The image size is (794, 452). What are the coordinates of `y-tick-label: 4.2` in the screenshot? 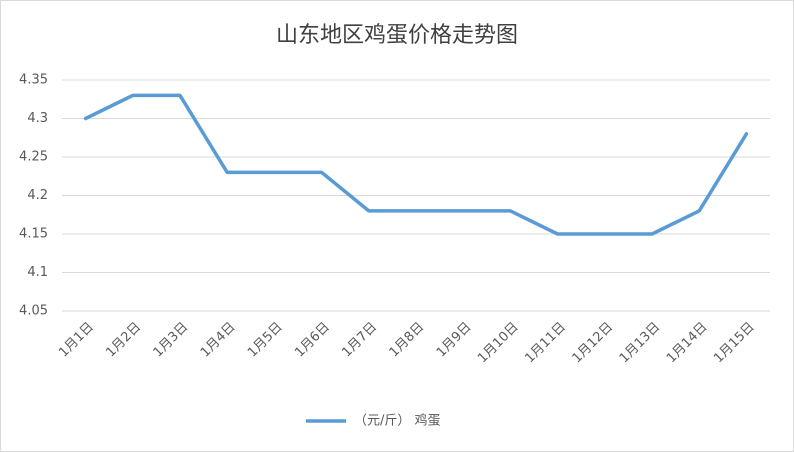 It's located at (37, 195).